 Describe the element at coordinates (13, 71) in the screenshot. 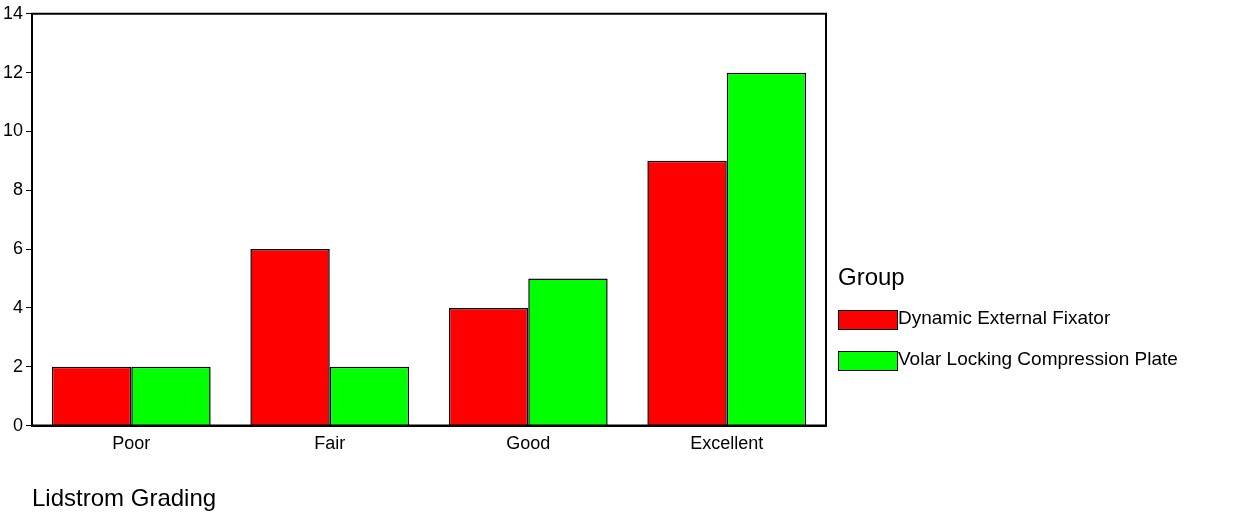

I see `y-tick-label: 12` at that location.